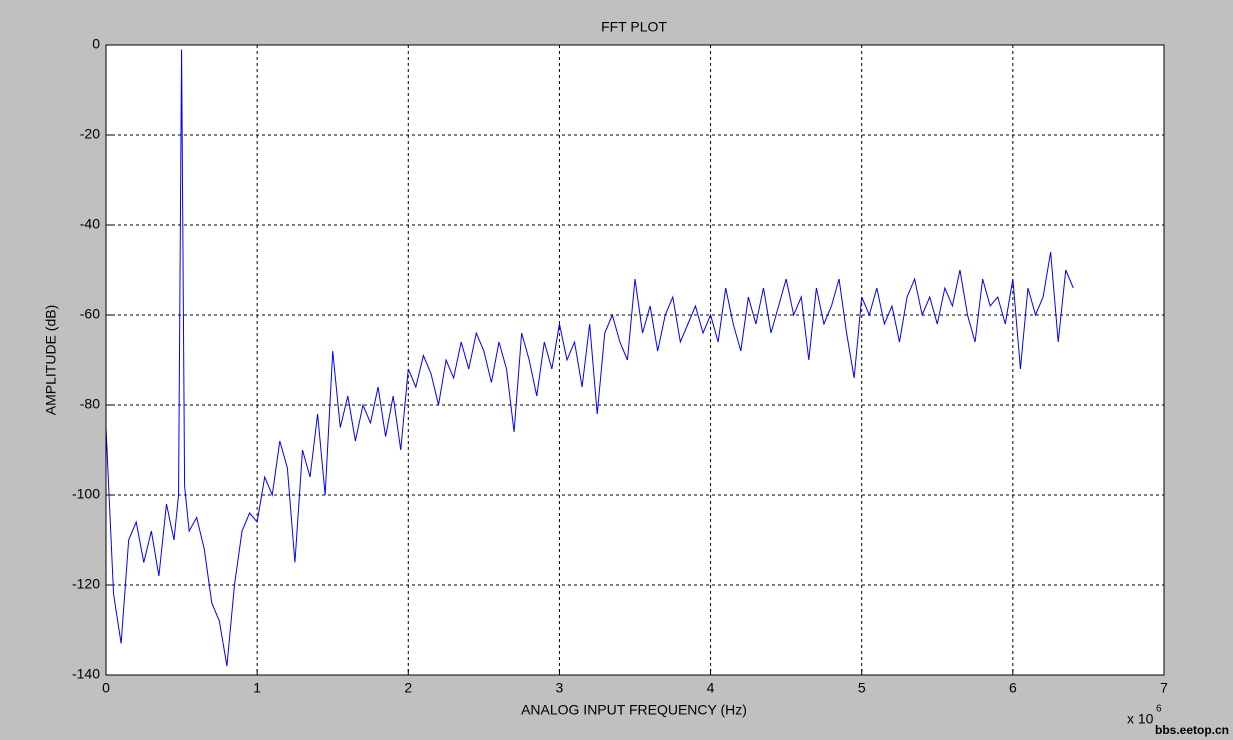  I want to click on x-axis-label: ANALOG INPUT FREQUENCY (Hz), so click(634, 710).